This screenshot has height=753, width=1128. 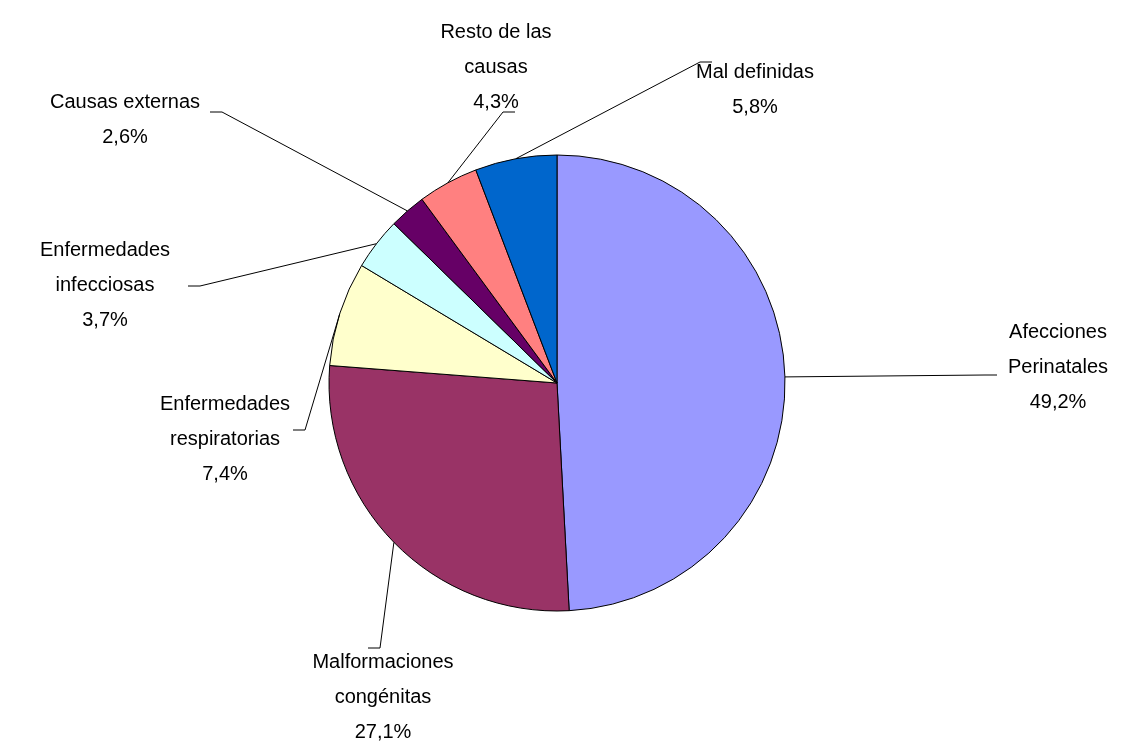 I want to click on slice-label: Afecciones Perinatales, so click(x=1058, y=348).